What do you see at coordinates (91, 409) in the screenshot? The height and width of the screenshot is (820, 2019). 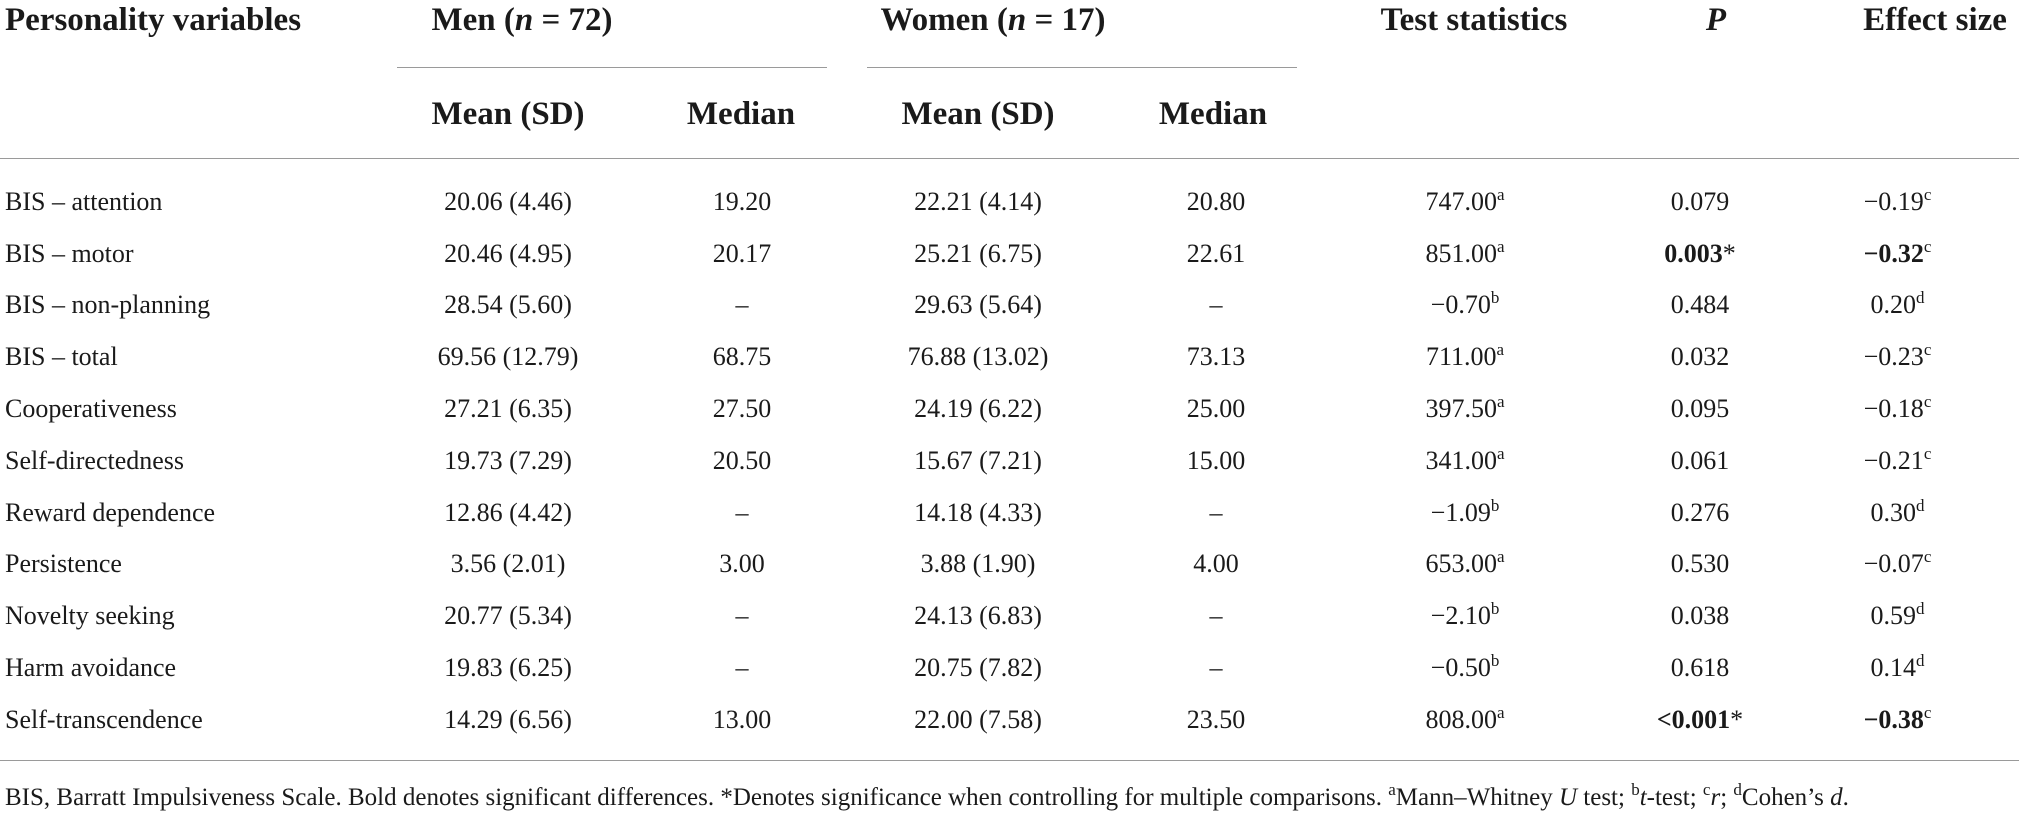 I see `row-label: Cooperativeness` at bounding box center [91, 409].